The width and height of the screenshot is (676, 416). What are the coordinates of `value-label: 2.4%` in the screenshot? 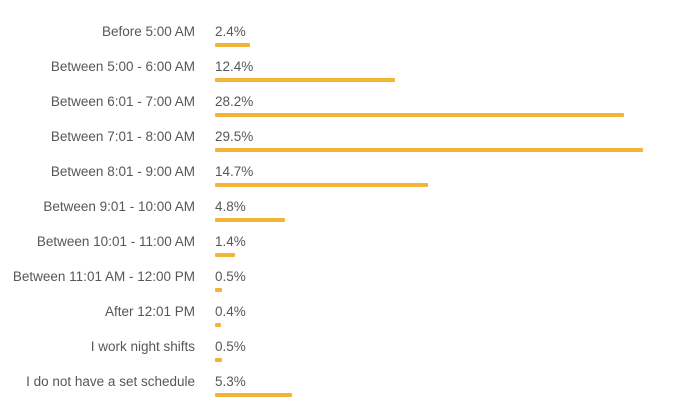 It's located at (230, 31).